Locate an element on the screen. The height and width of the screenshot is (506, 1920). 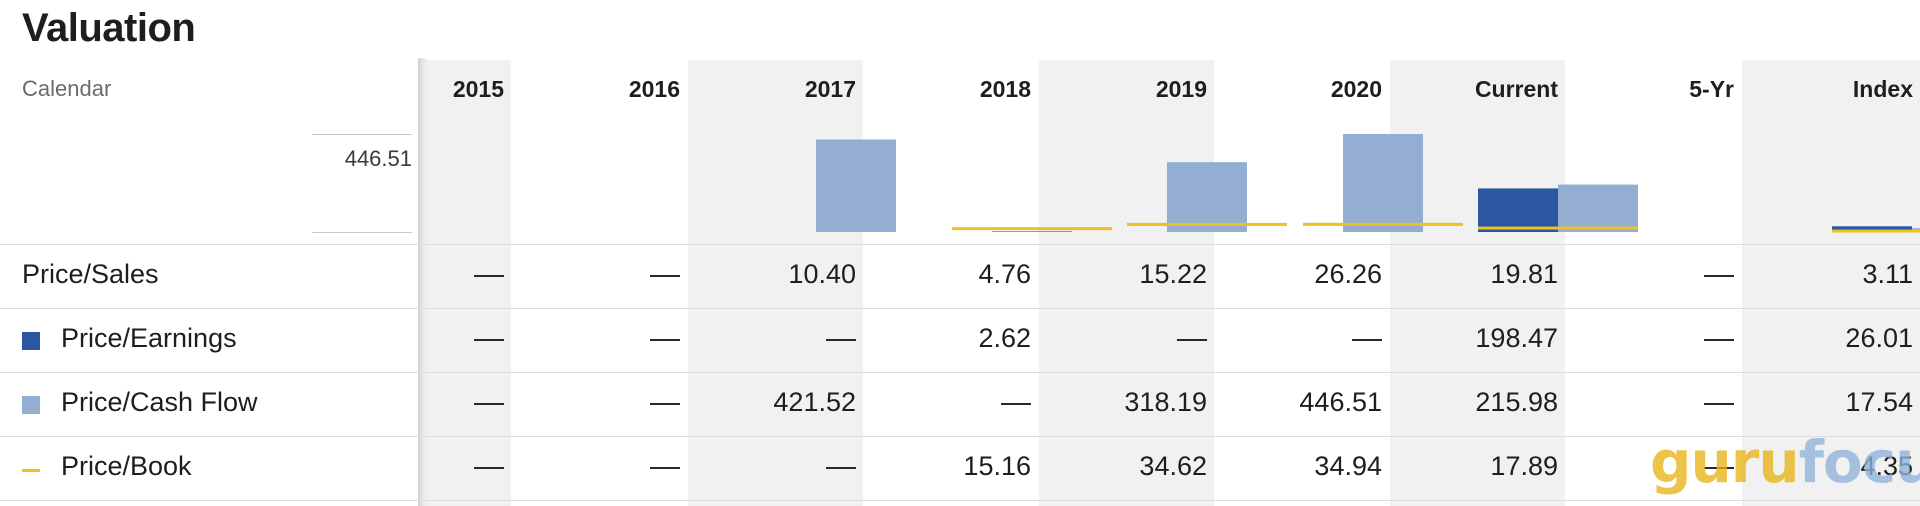
col-header-current: Current is located at coordinates (1516, 89).